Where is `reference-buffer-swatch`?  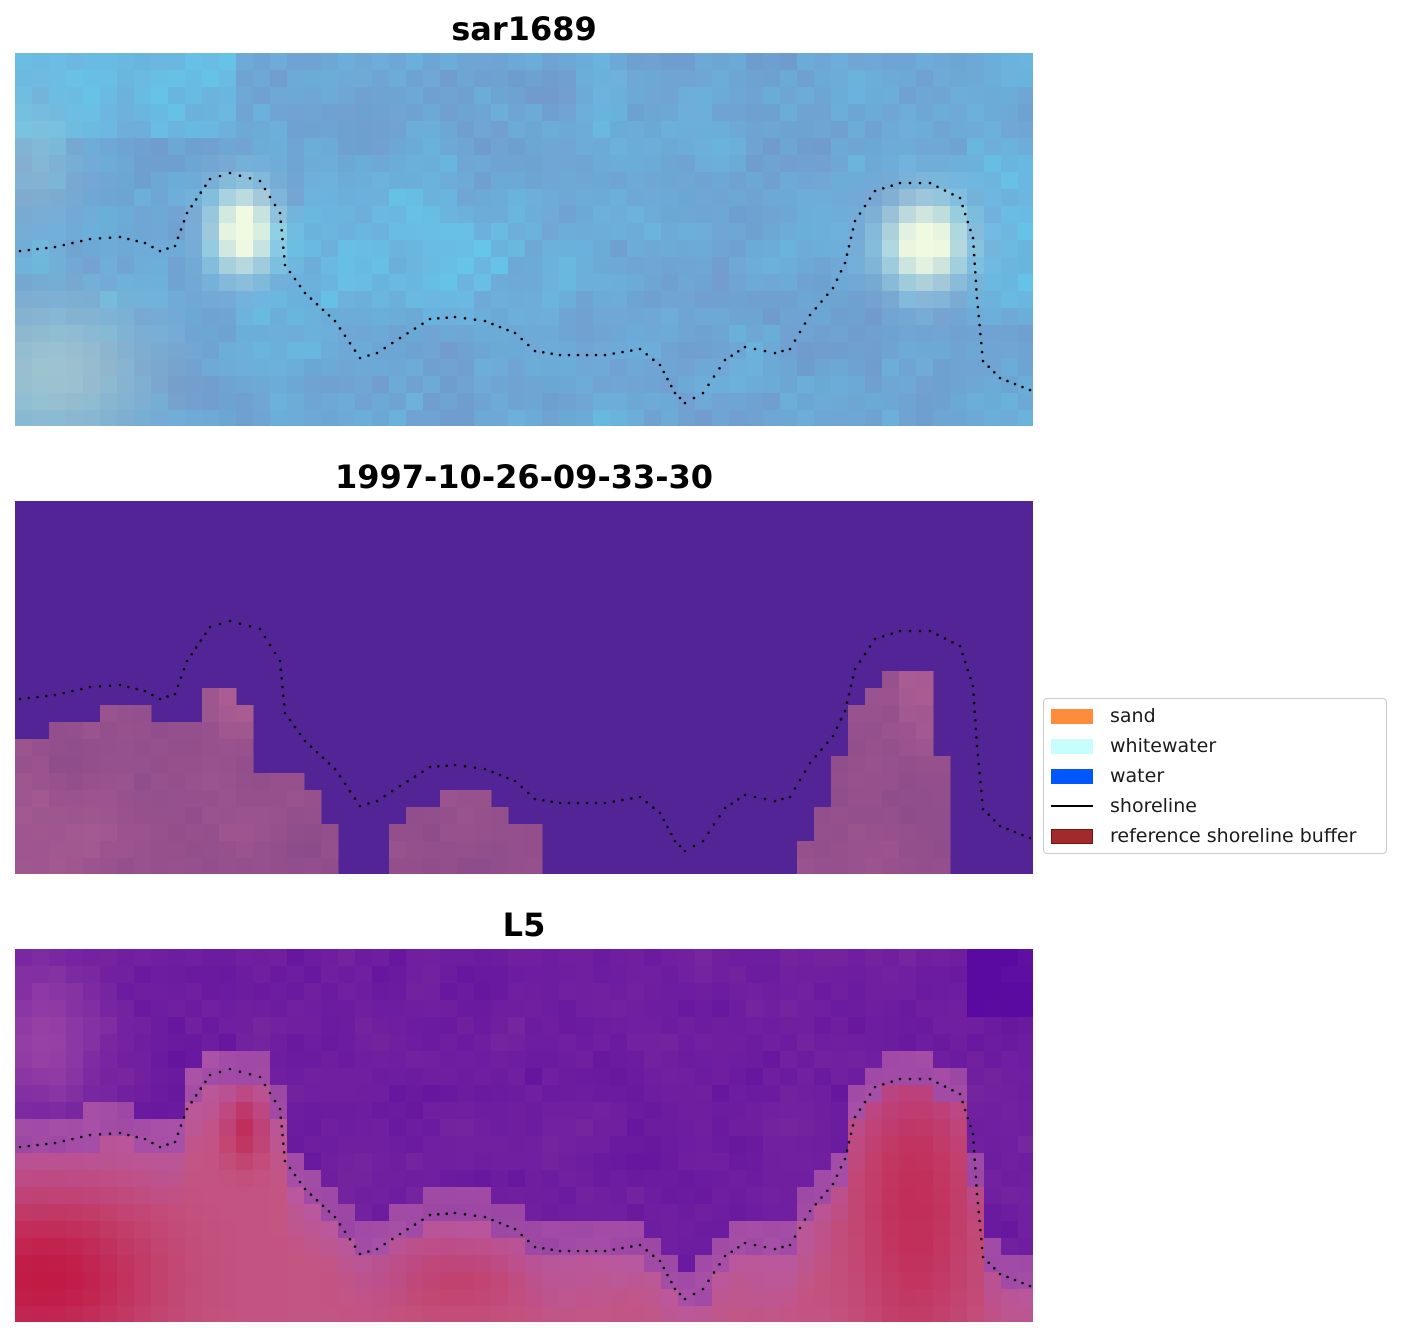 reference-buffer-swatch is located at coordinates (1072, 836).